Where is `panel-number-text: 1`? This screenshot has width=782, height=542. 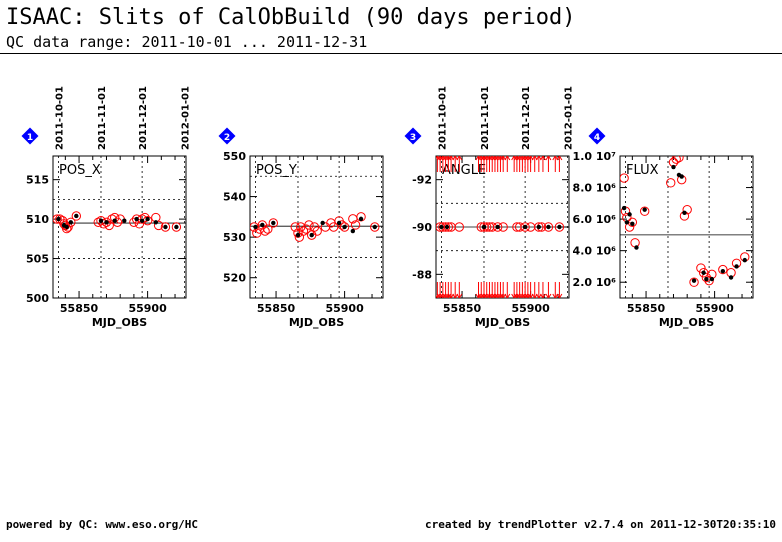
panel-number-text: 1 is located at coordinates (30, 138).